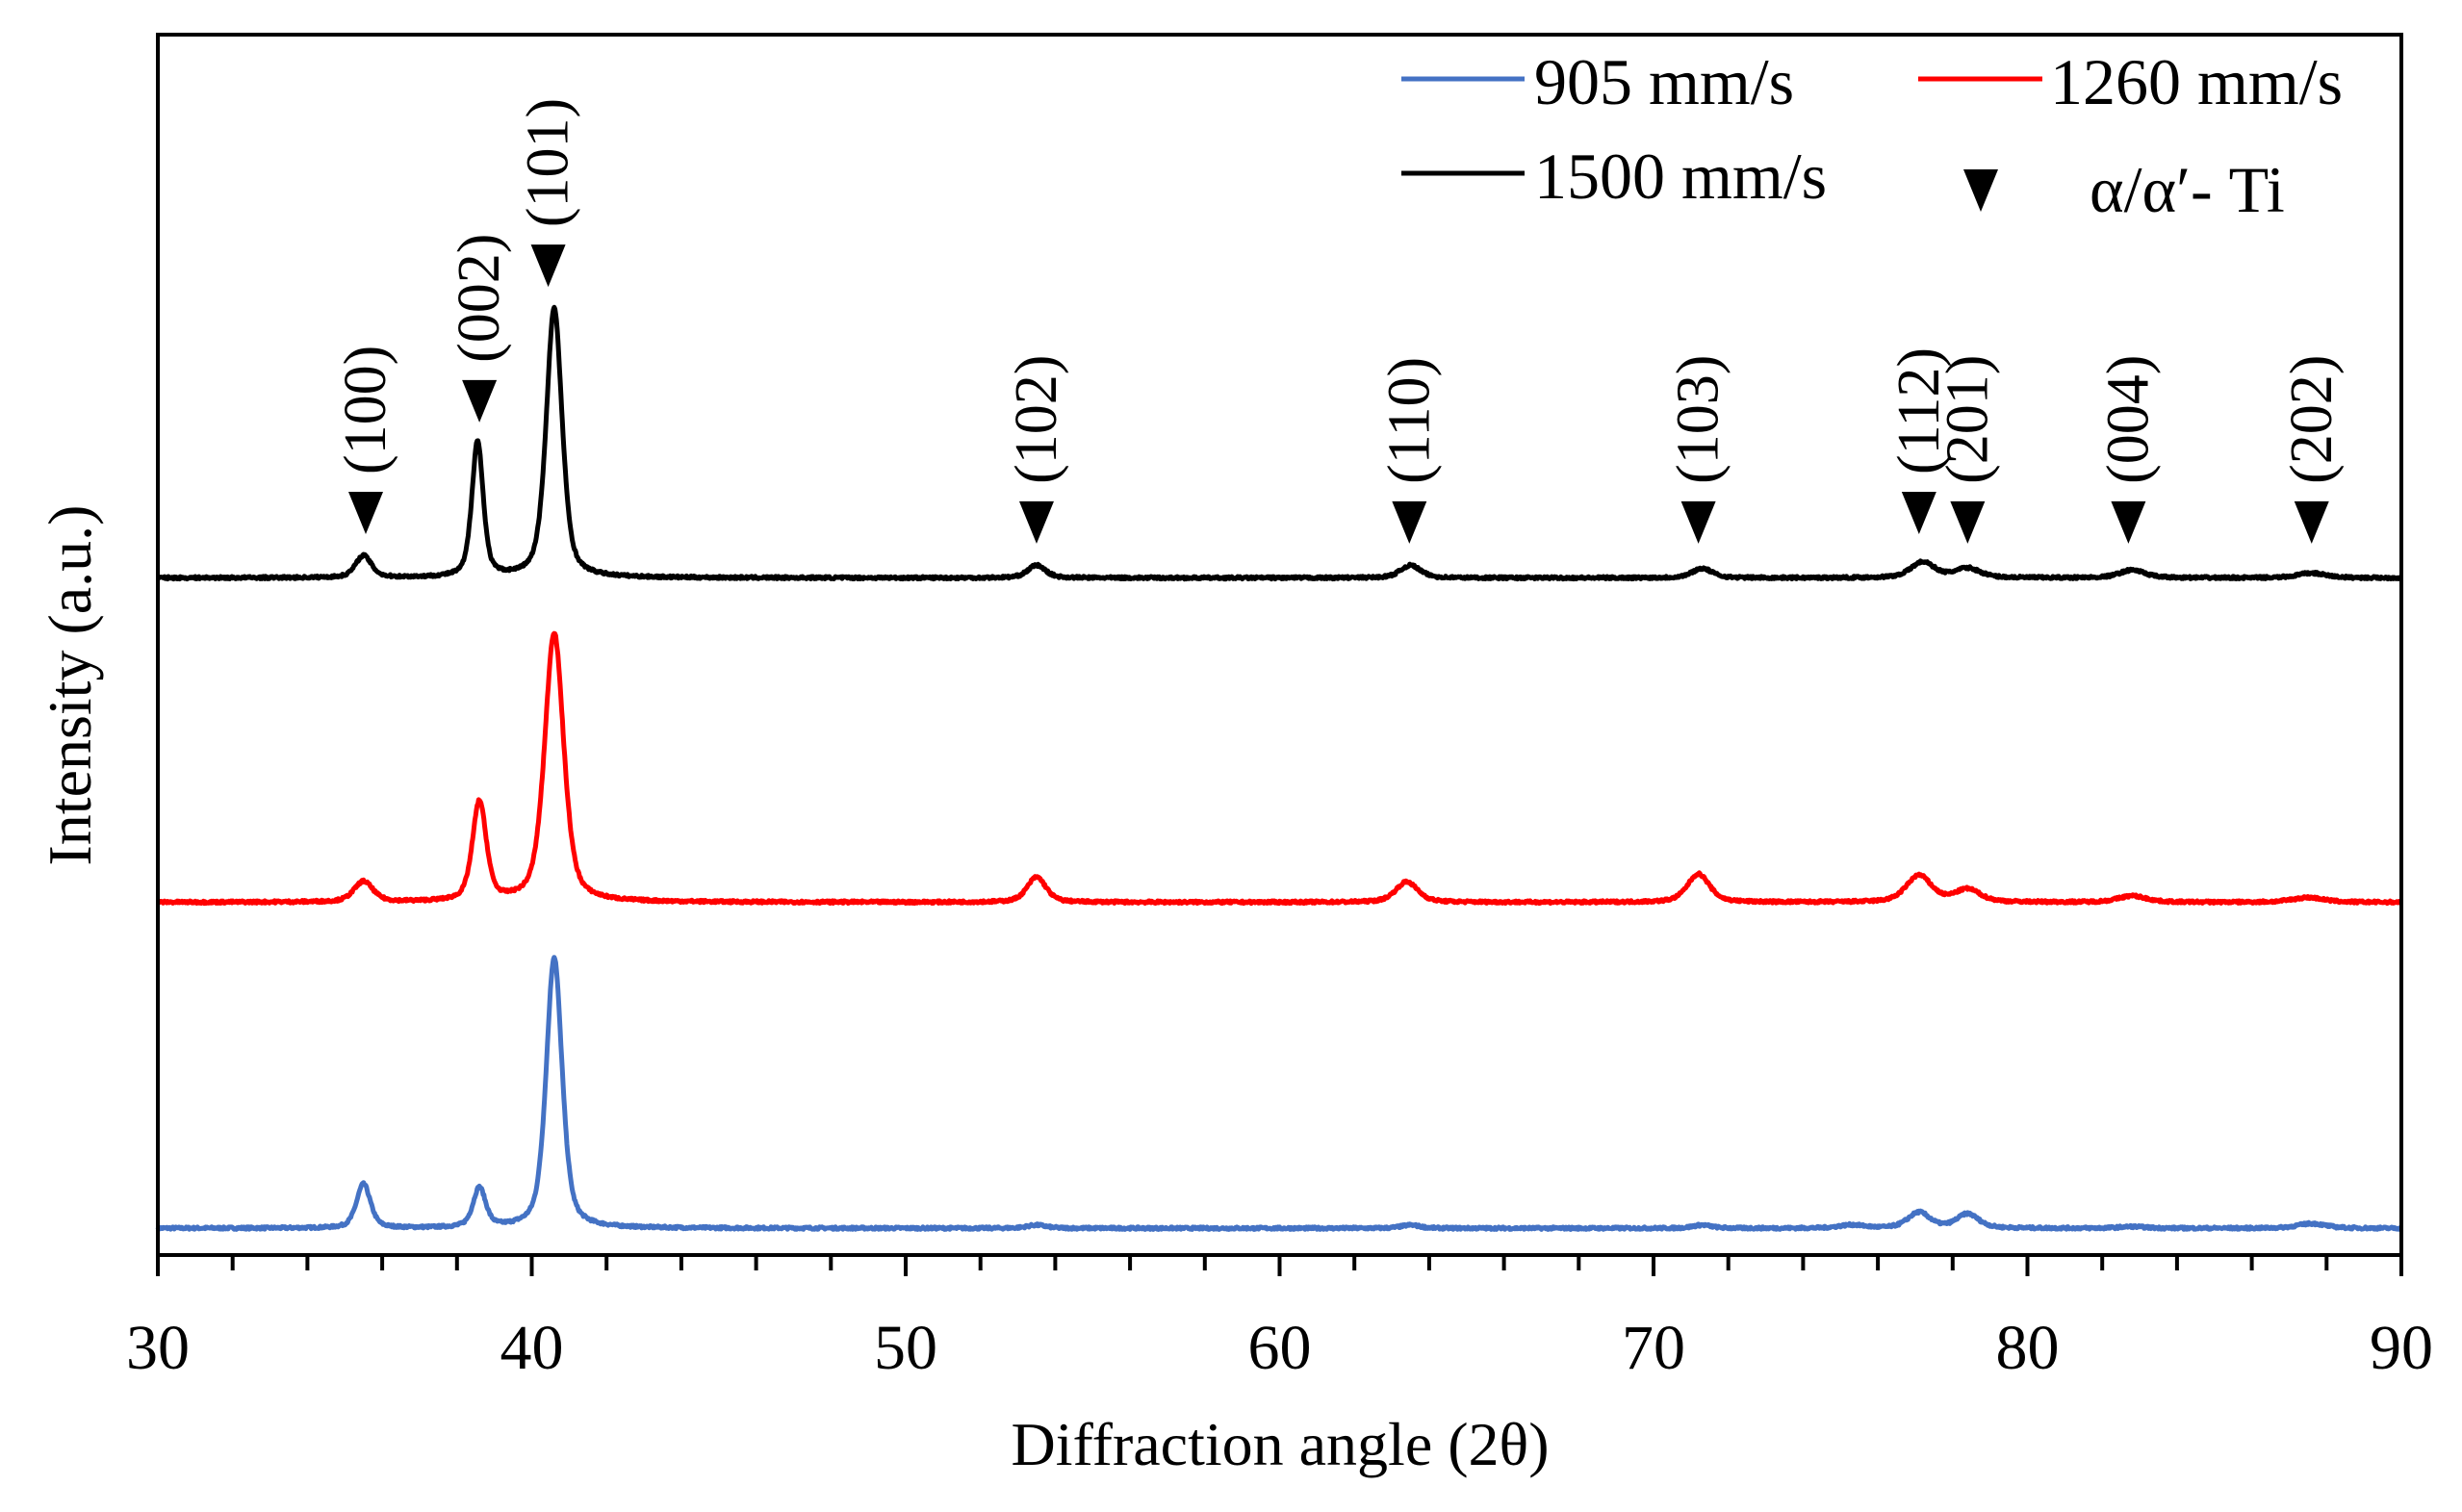 The width and height of the screenshot is (2462, 1512). Describe the element at coordinates (548, 162) in the screenshot. I see `peak-label: (101)` at that location.